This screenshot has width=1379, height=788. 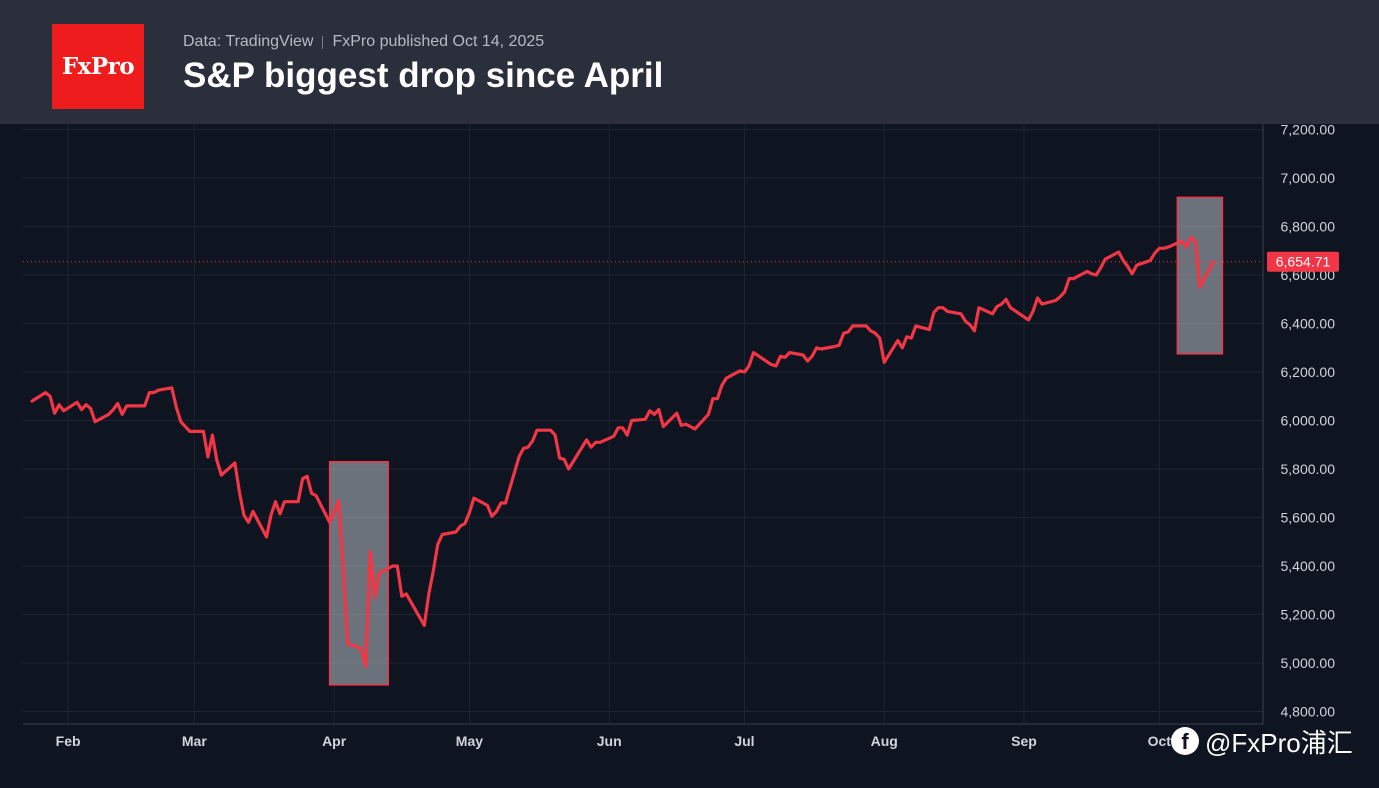 What do you see at coordinates (1308, 566) in the screenshot?
I see `y-tick-label: 5,400.00` at bounding box center [1308, 566].